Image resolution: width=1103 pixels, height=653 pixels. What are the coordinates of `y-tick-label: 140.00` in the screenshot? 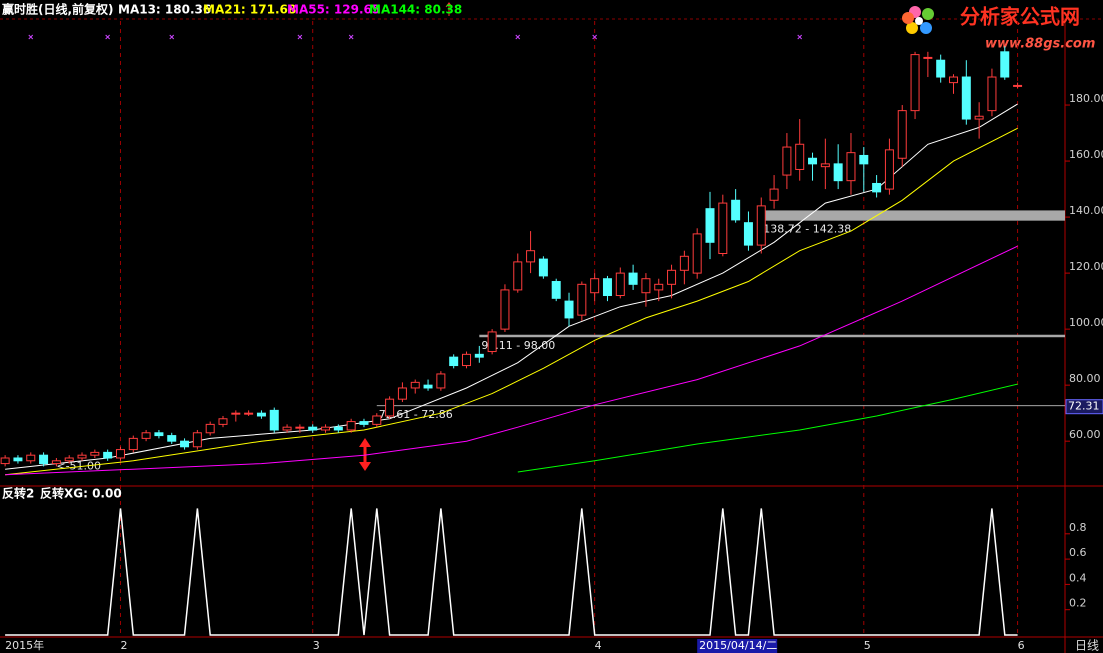 It's located at (1086, 210).